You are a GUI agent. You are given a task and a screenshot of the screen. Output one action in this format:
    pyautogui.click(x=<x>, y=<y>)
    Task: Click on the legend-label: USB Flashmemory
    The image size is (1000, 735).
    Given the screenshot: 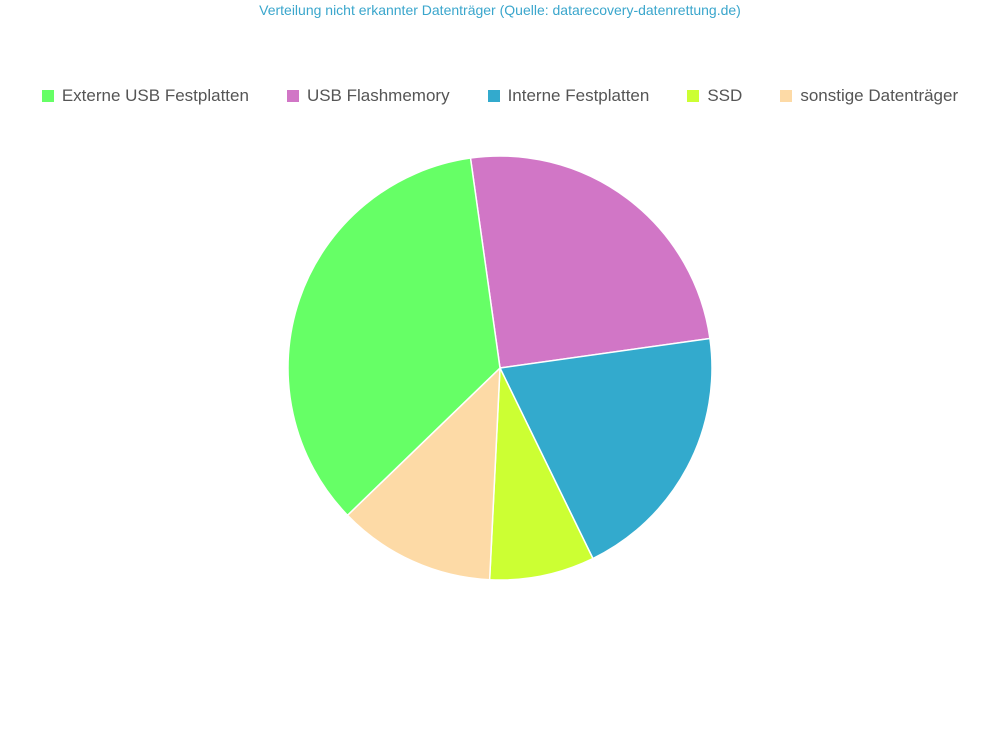 What is the action you would take?
    pyautogui.click(x=378, y=95)
    